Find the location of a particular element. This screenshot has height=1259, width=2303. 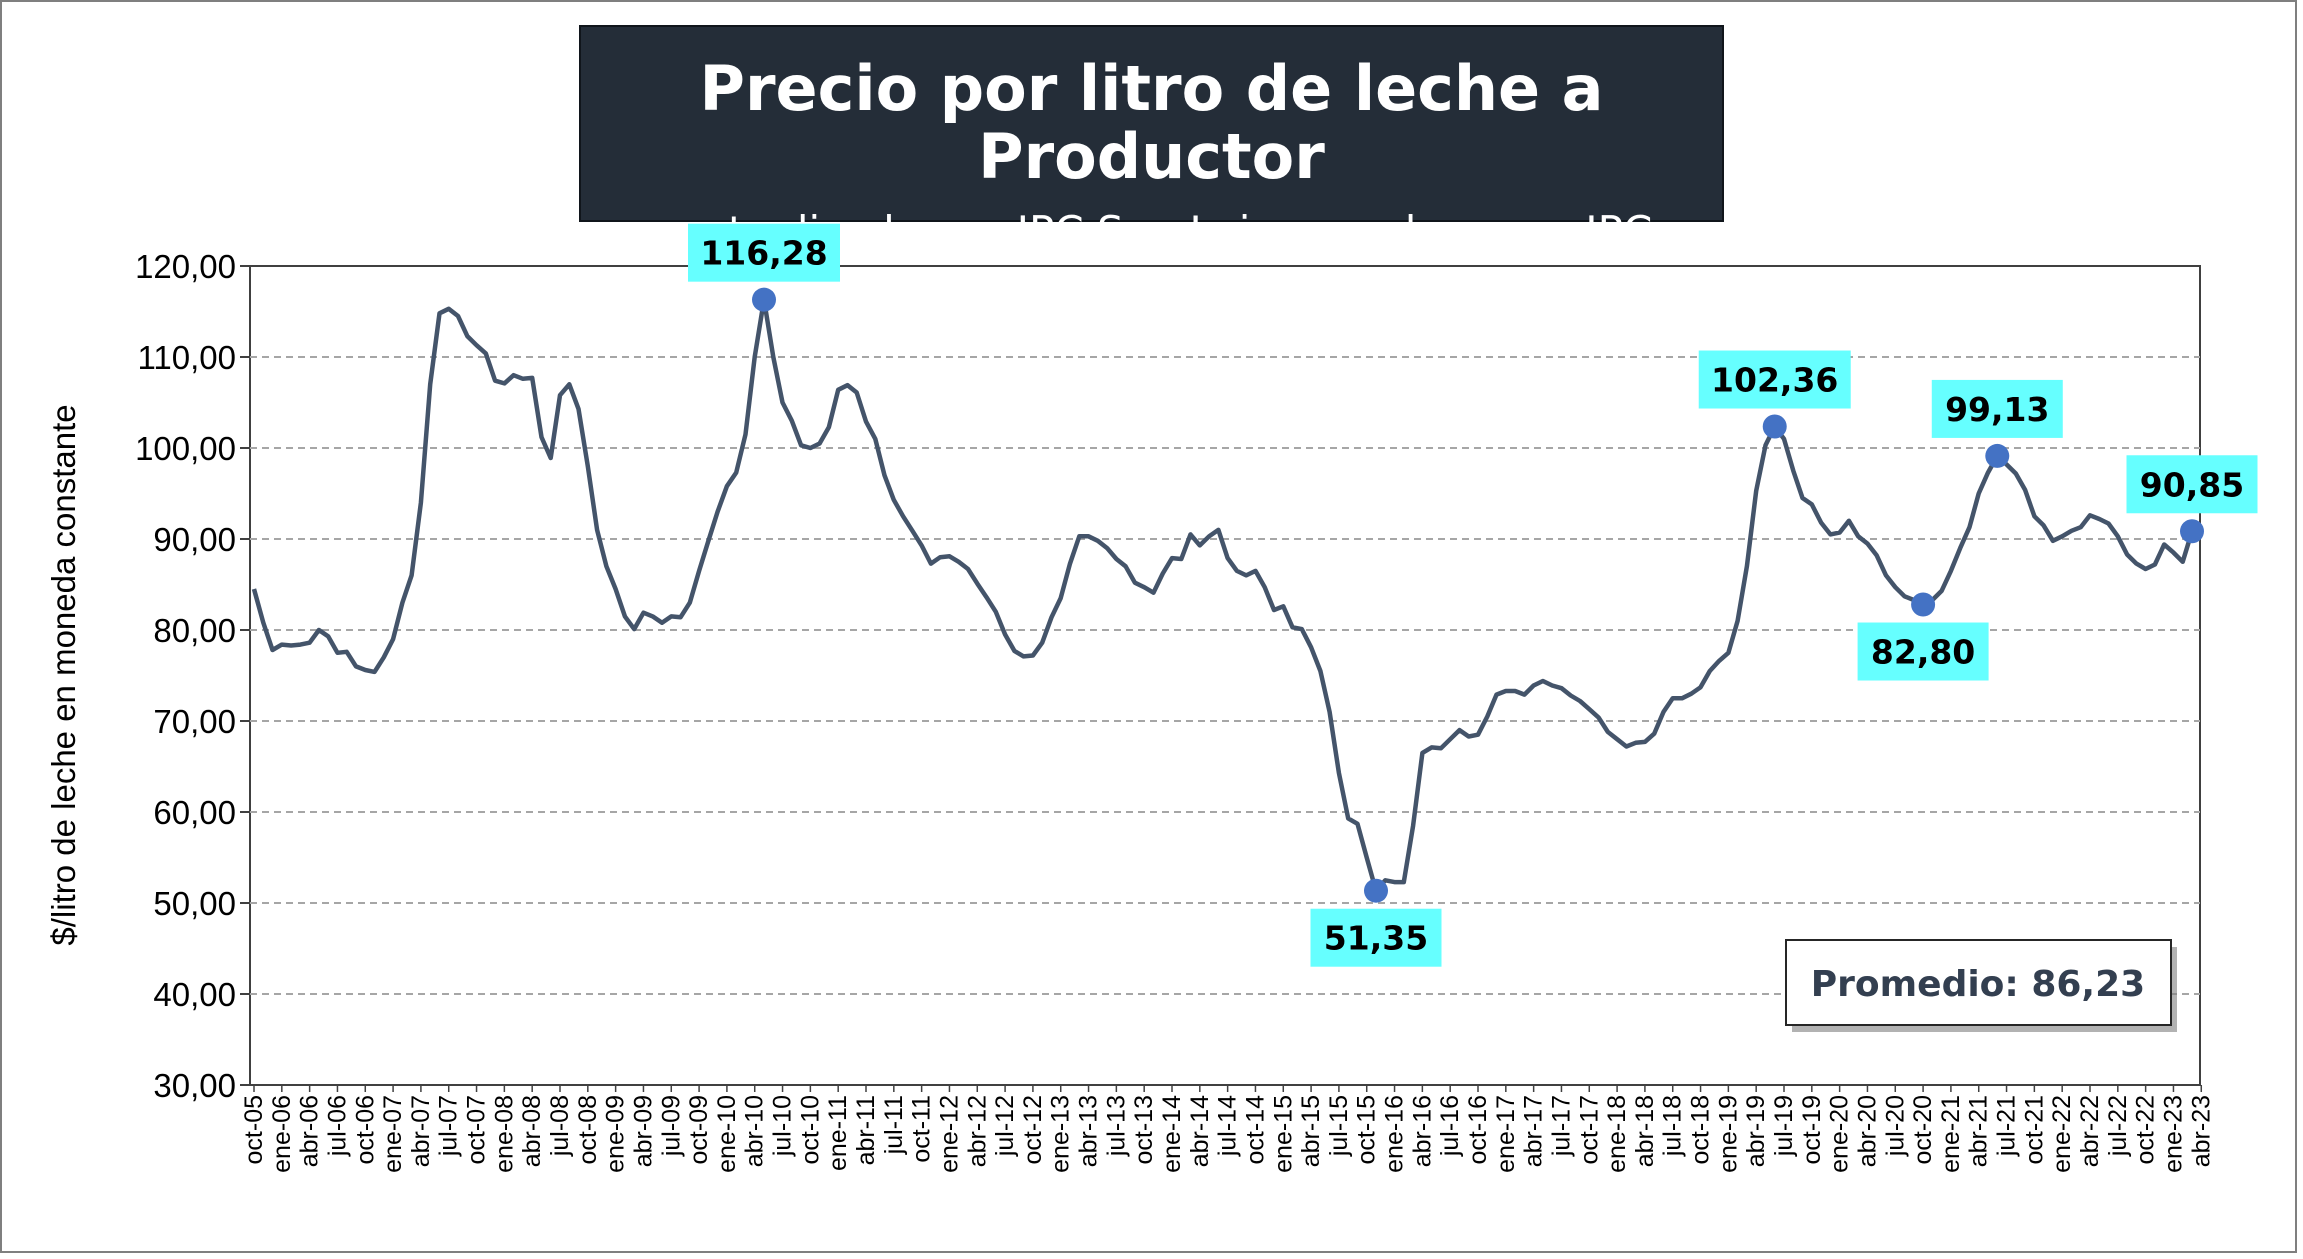

data-label: 102,36 is located at coordinates (1774, 380).